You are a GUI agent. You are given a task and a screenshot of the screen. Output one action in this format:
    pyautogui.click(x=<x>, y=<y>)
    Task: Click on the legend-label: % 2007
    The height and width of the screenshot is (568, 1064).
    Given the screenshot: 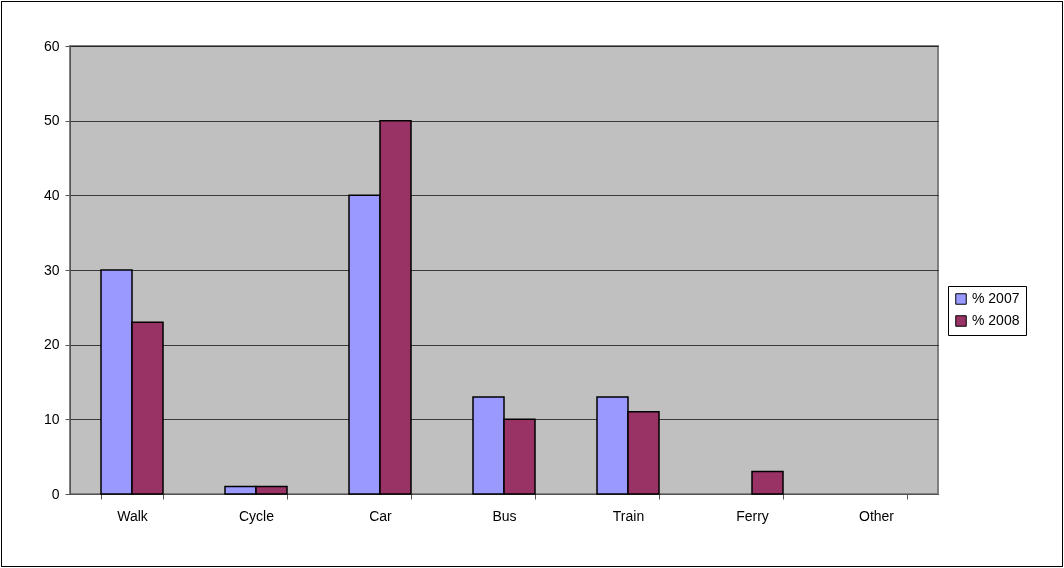 What is the action you would take?
    pyautogui.click(x=996, y=298)
    